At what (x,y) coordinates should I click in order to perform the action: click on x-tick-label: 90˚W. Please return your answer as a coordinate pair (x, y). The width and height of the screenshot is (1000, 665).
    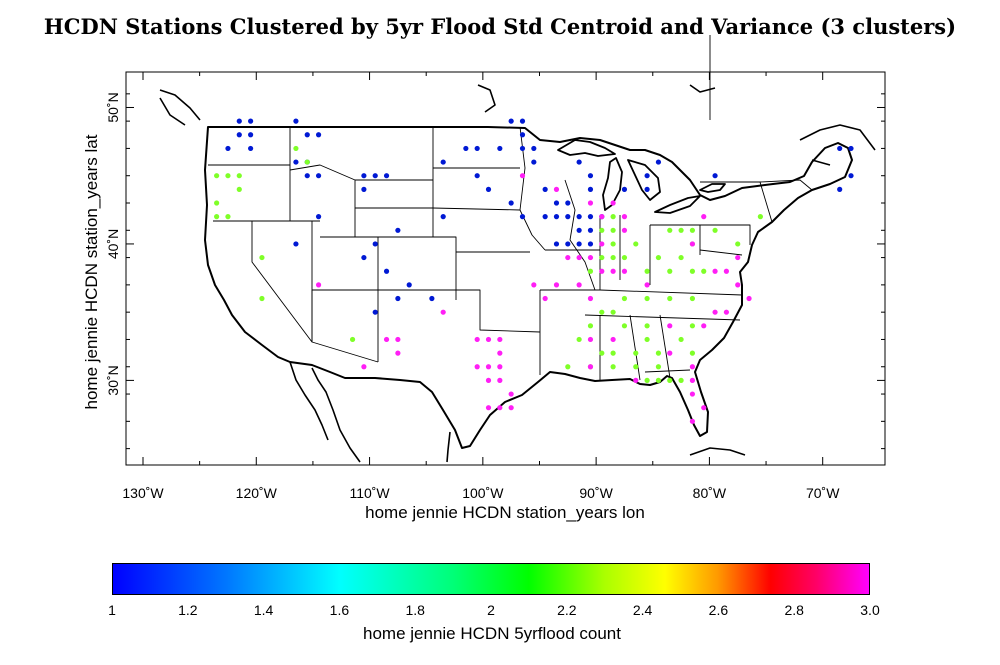
    Looking at the image, I should click on (596, 493).